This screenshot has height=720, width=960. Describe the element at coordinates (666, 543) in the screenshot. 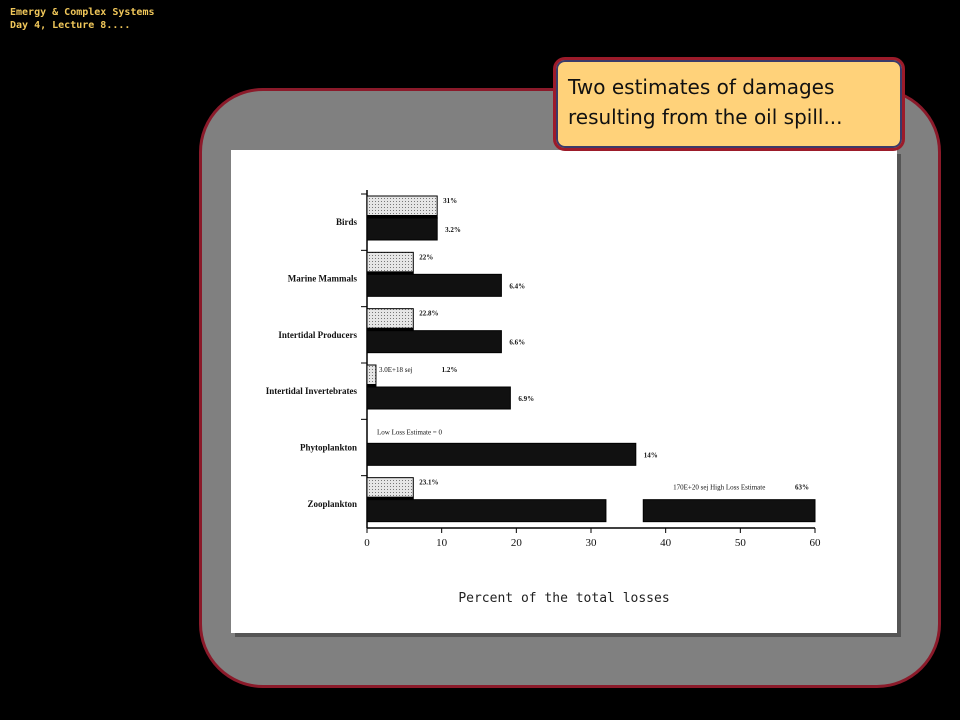

I see `x-tick-label: 40` at that location.